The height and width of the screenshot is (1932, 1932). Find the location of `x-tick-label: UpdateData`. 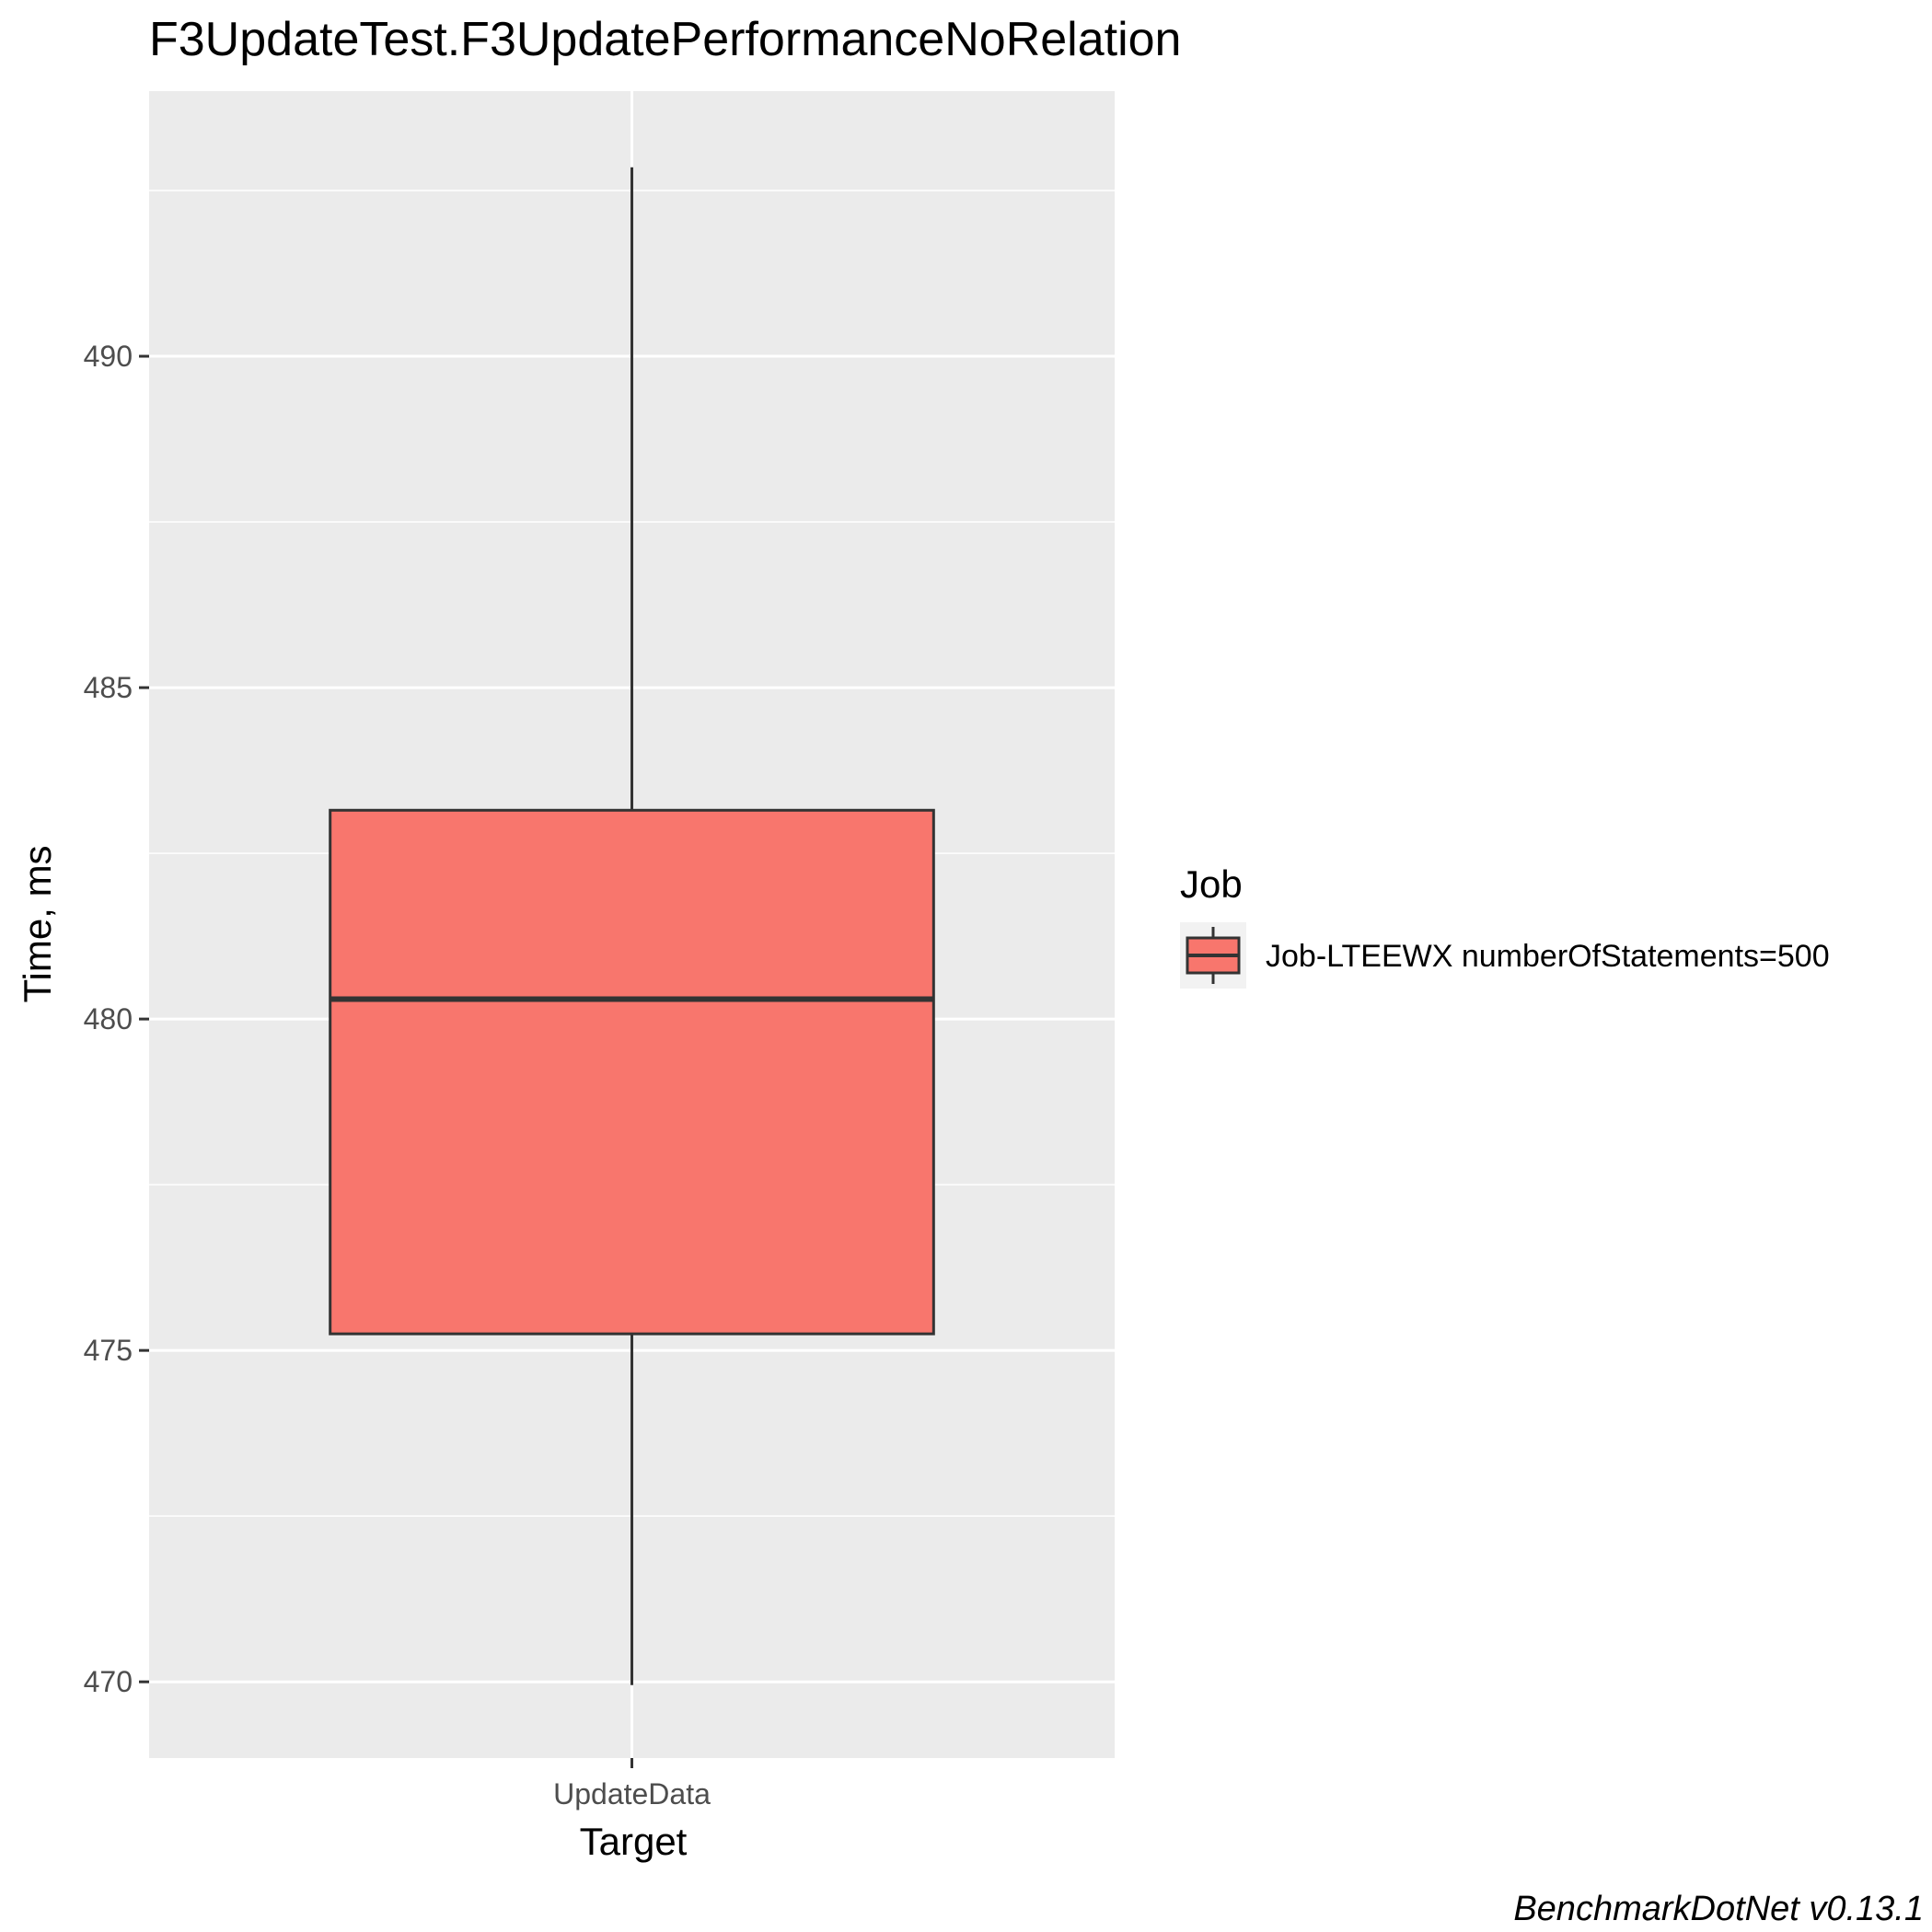

x-tick-label: UpdateData is located at coordinates (632, 1794).